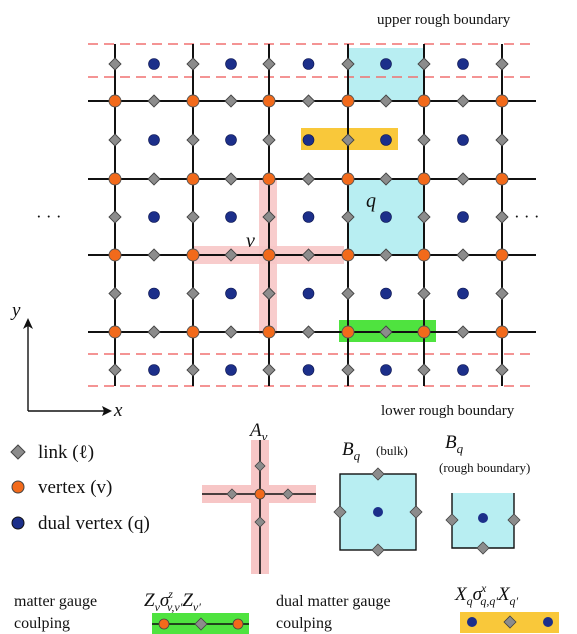  I want to click on bq-rough-title-main: B, so click(451, 442).